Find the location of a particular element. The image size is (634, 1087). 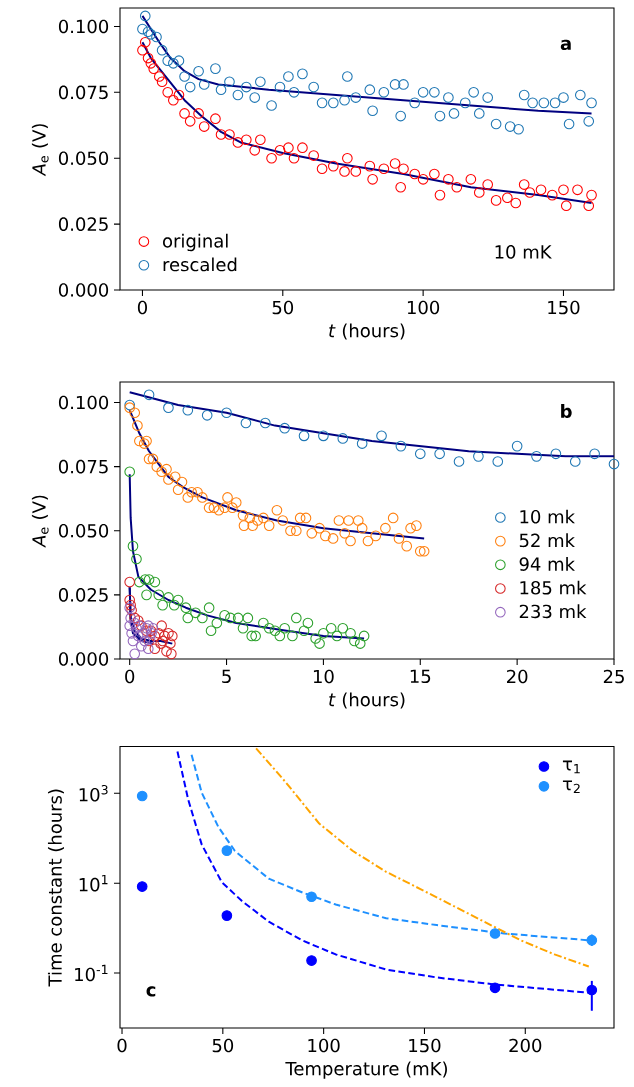

y-tick-label: 10$^{3}$ is located at coordinates (93, 793).